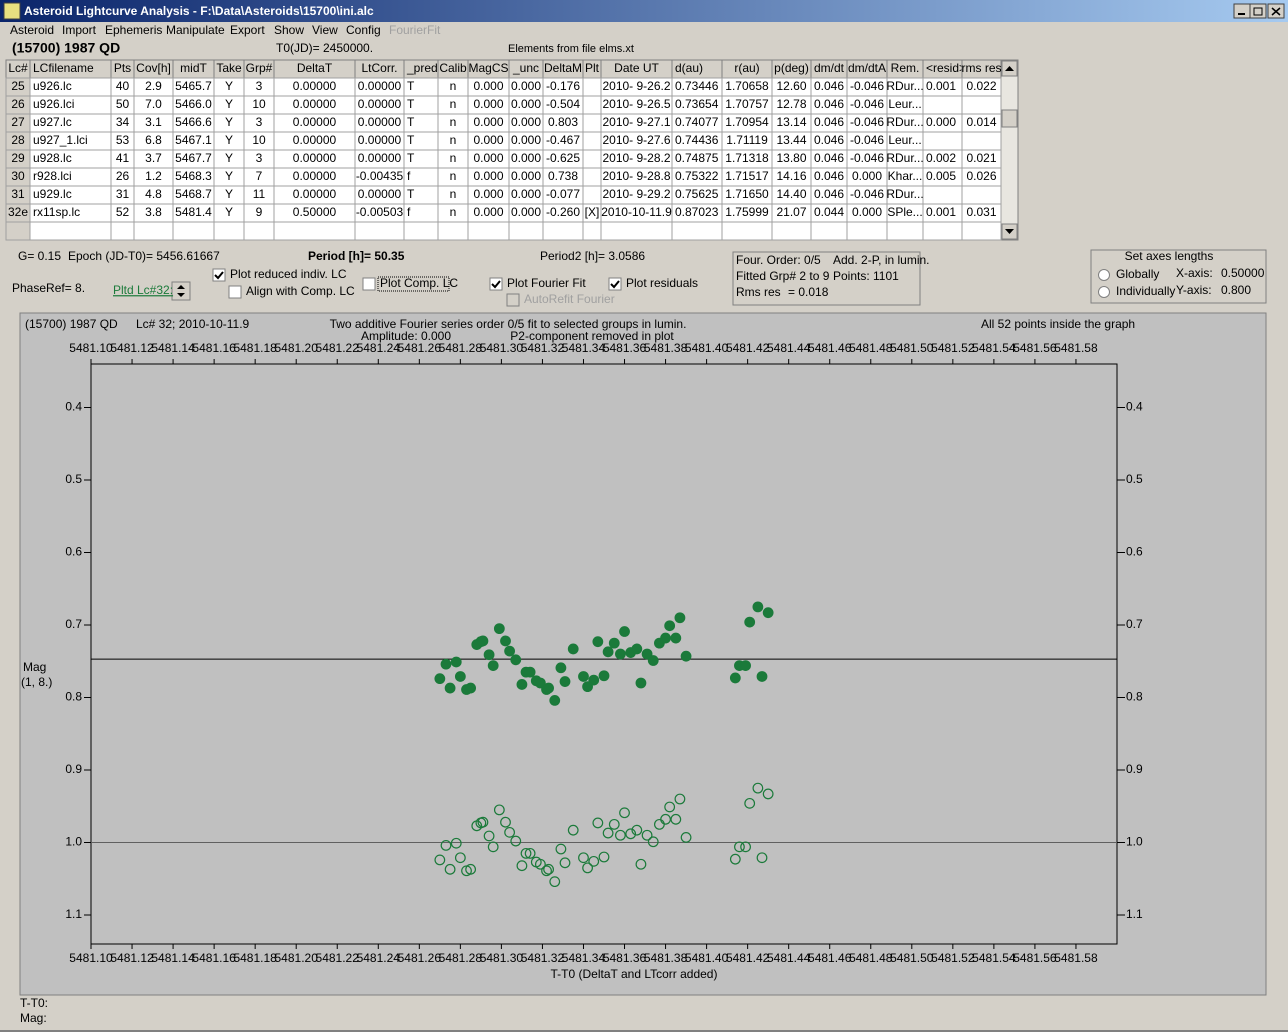 The image size is (1288, 1032). What do you see at coordinates (415, 30) in the screenshot?
I see `menu-item: FourierFit` at bounding box center [415, 30].